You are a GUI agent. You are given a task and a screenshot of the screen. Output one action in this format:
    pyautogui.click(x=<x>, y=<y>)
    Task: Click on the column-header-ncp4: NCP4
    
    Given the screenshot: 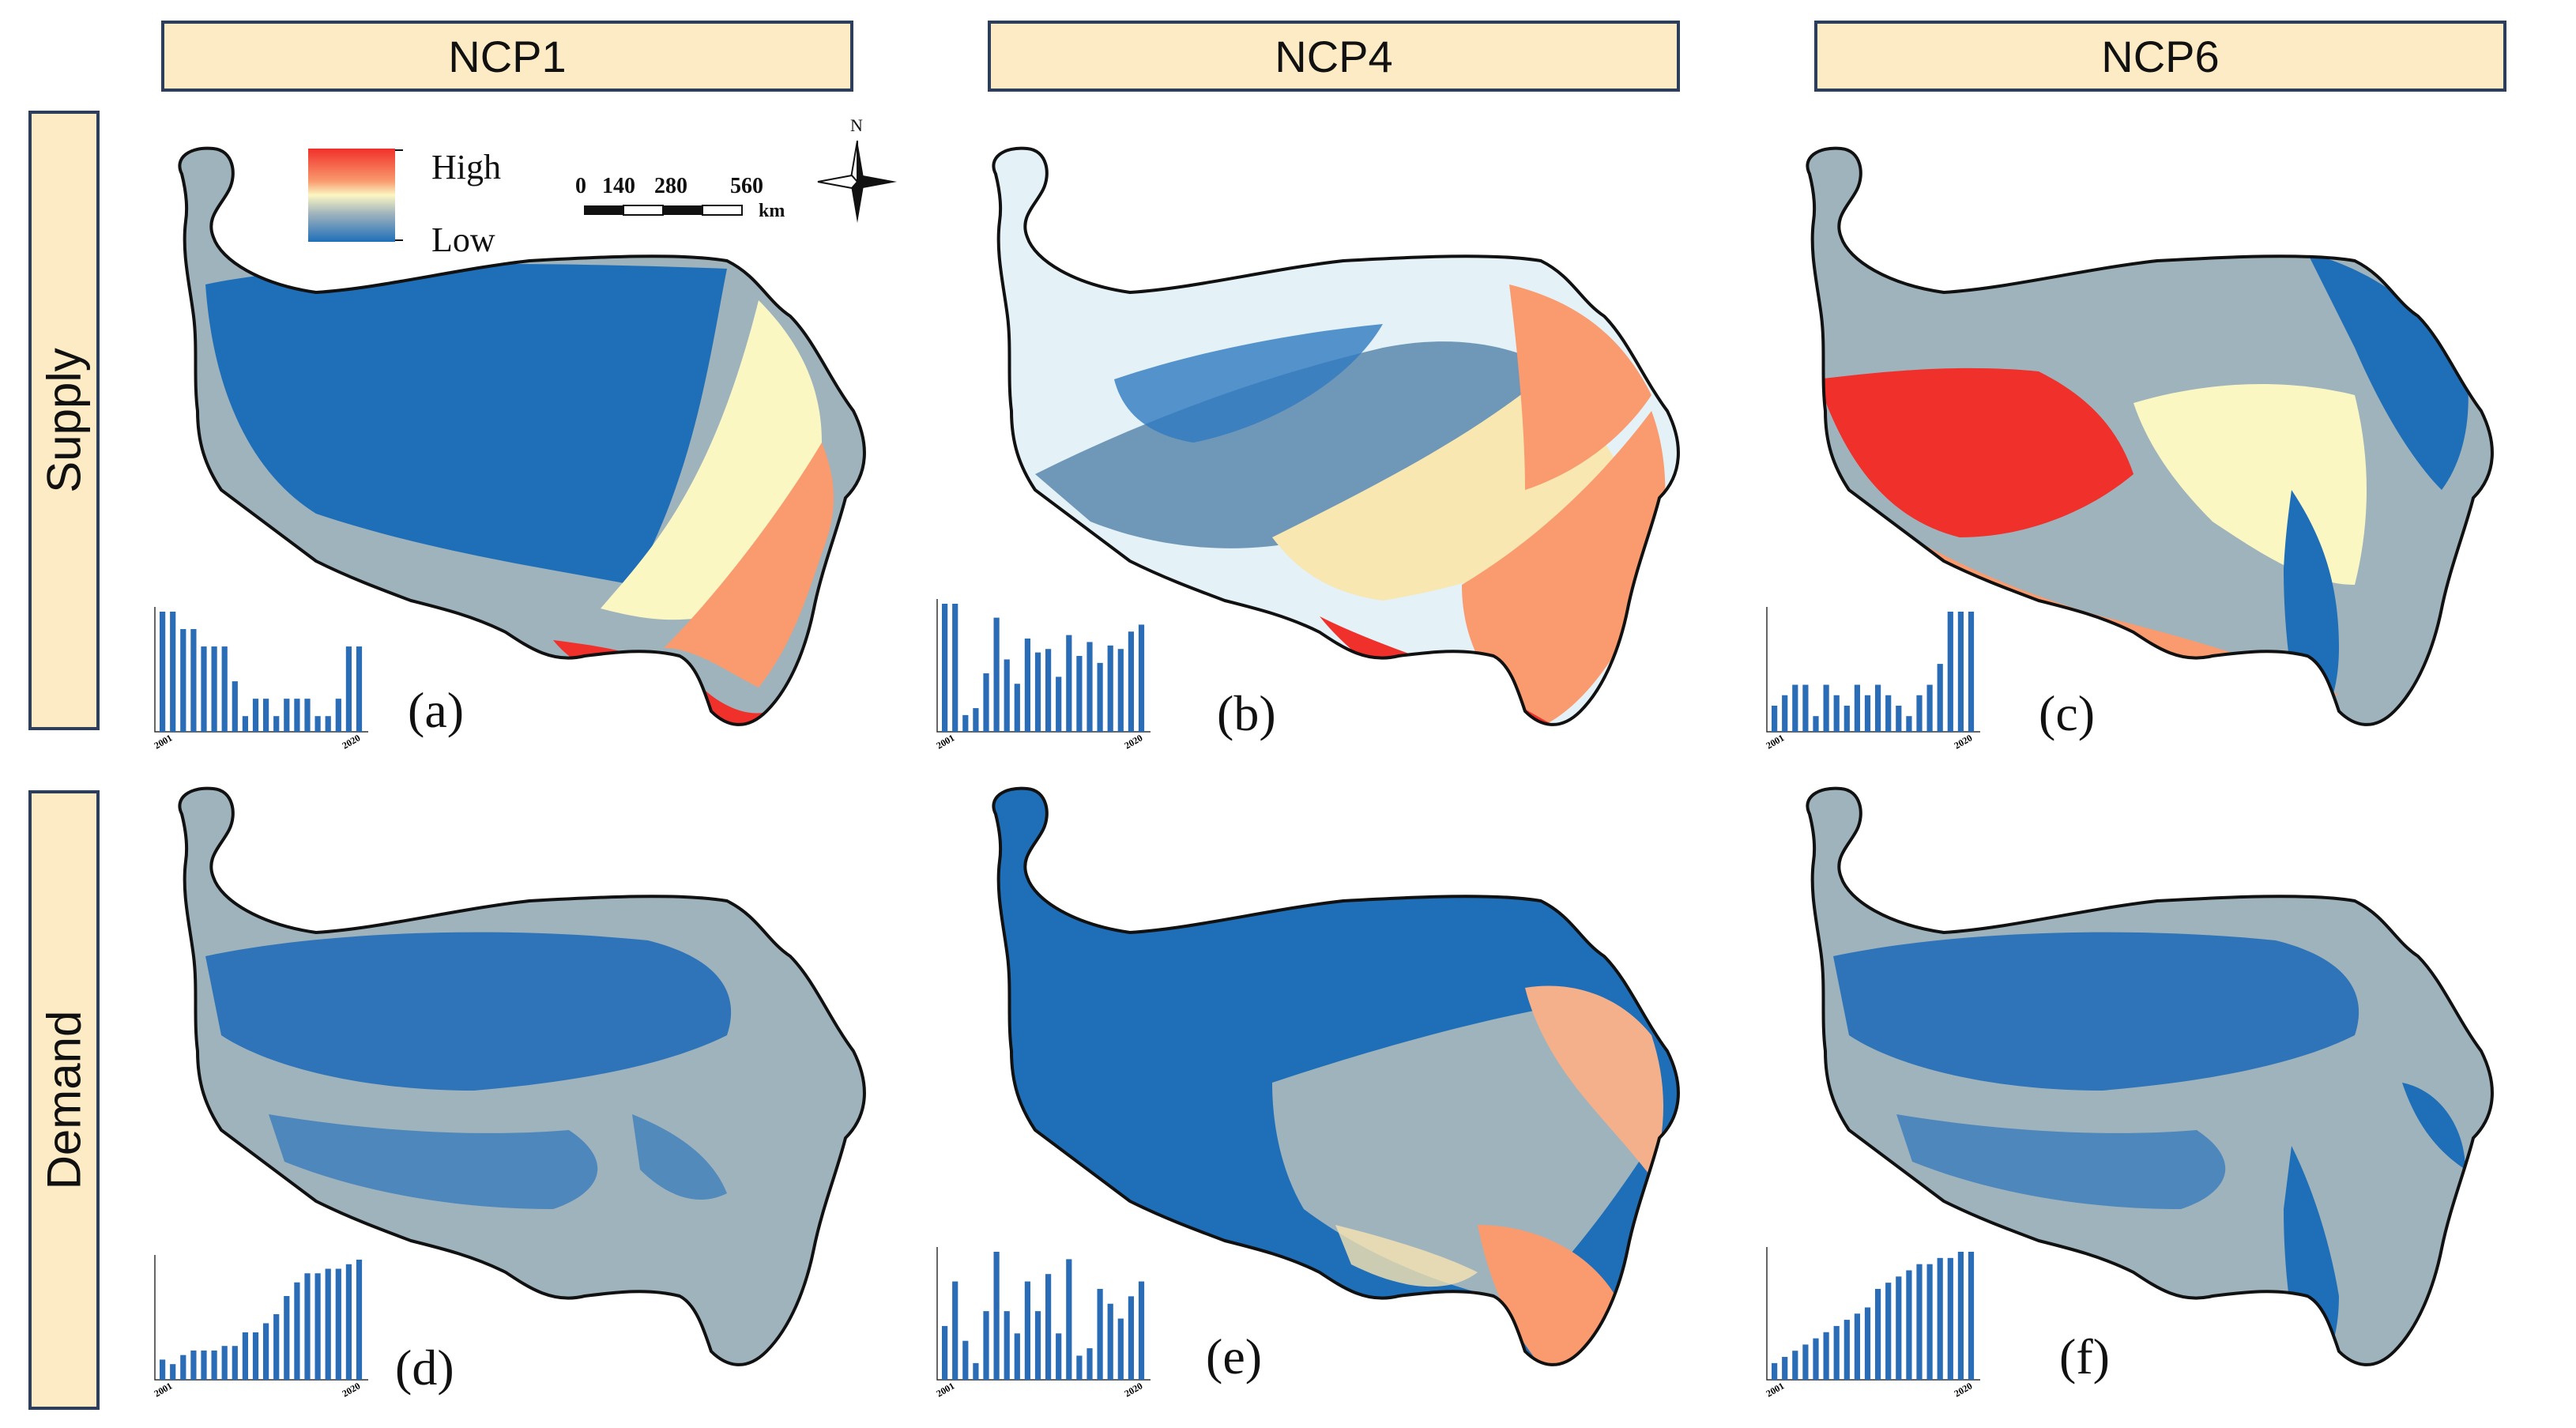 What is the action you would take?
    pyautogui.click(x=1334, y=56)
    